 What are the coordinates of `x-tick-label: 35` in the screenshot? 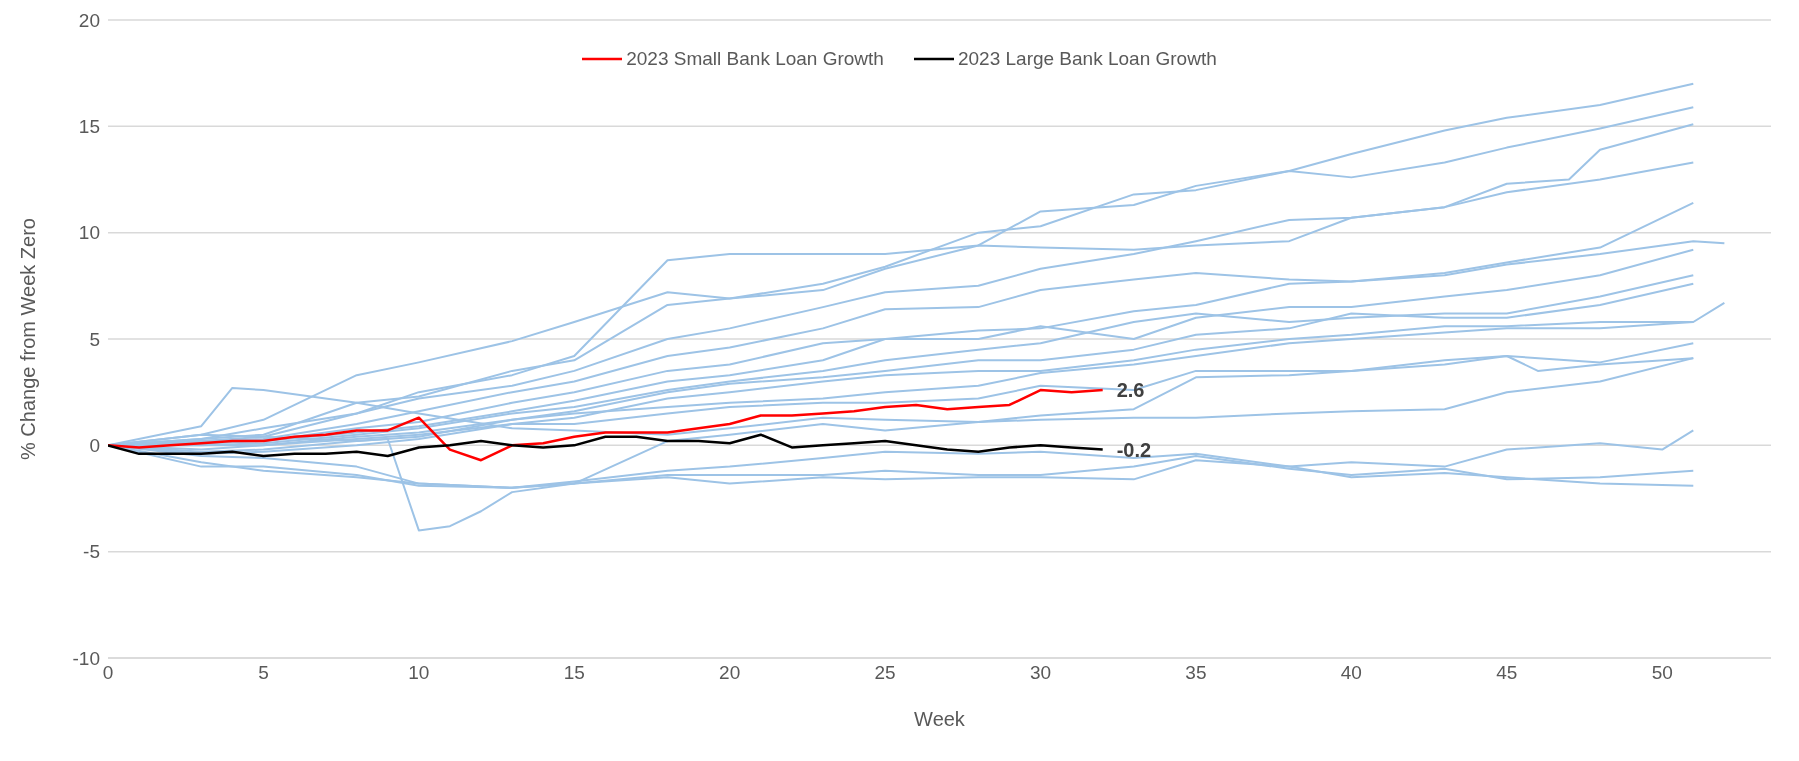 It's located at (1196, 673).